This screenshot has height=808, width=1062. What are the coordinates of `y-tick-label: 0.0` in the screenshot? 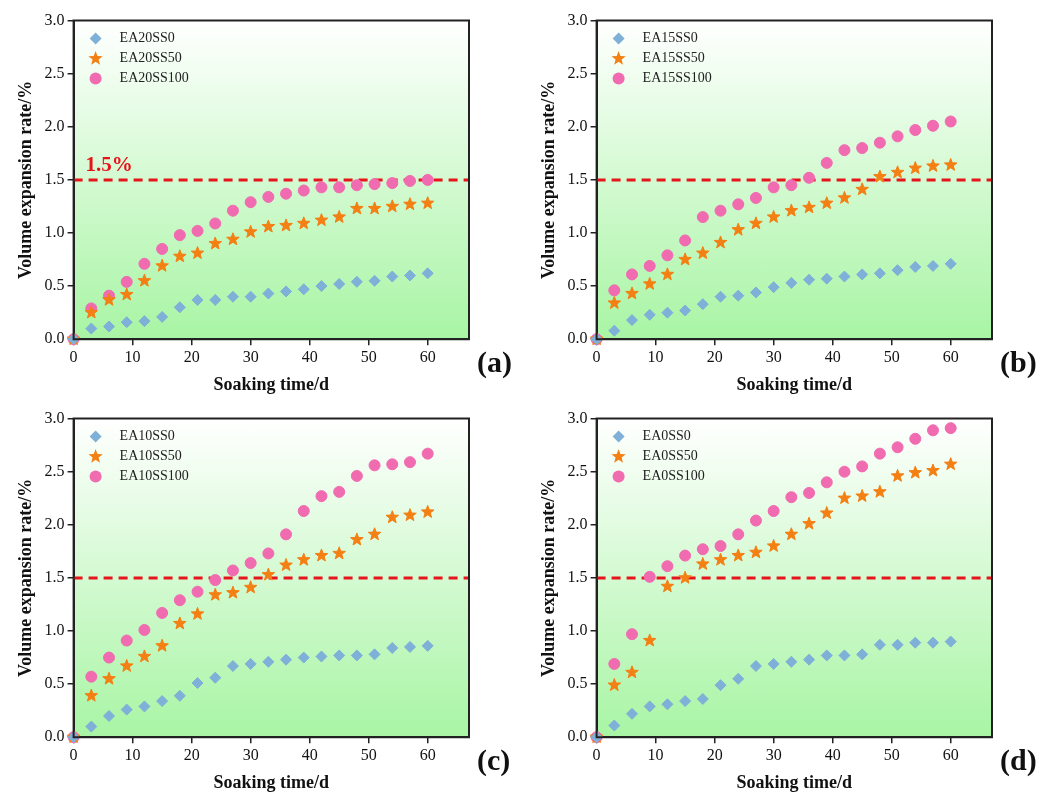 It's located at (54, 338).